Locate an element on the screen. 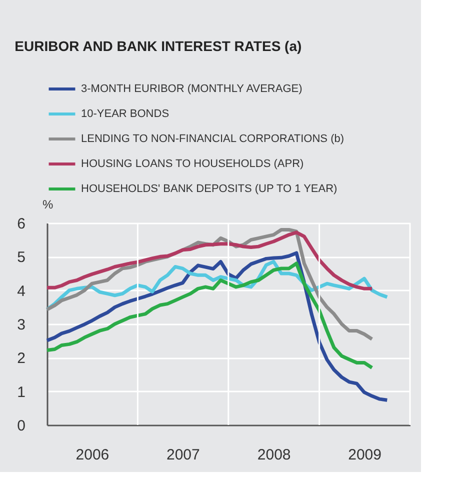  legend-label: 10-YEAR BONDS is located at coordinates (125, 114).